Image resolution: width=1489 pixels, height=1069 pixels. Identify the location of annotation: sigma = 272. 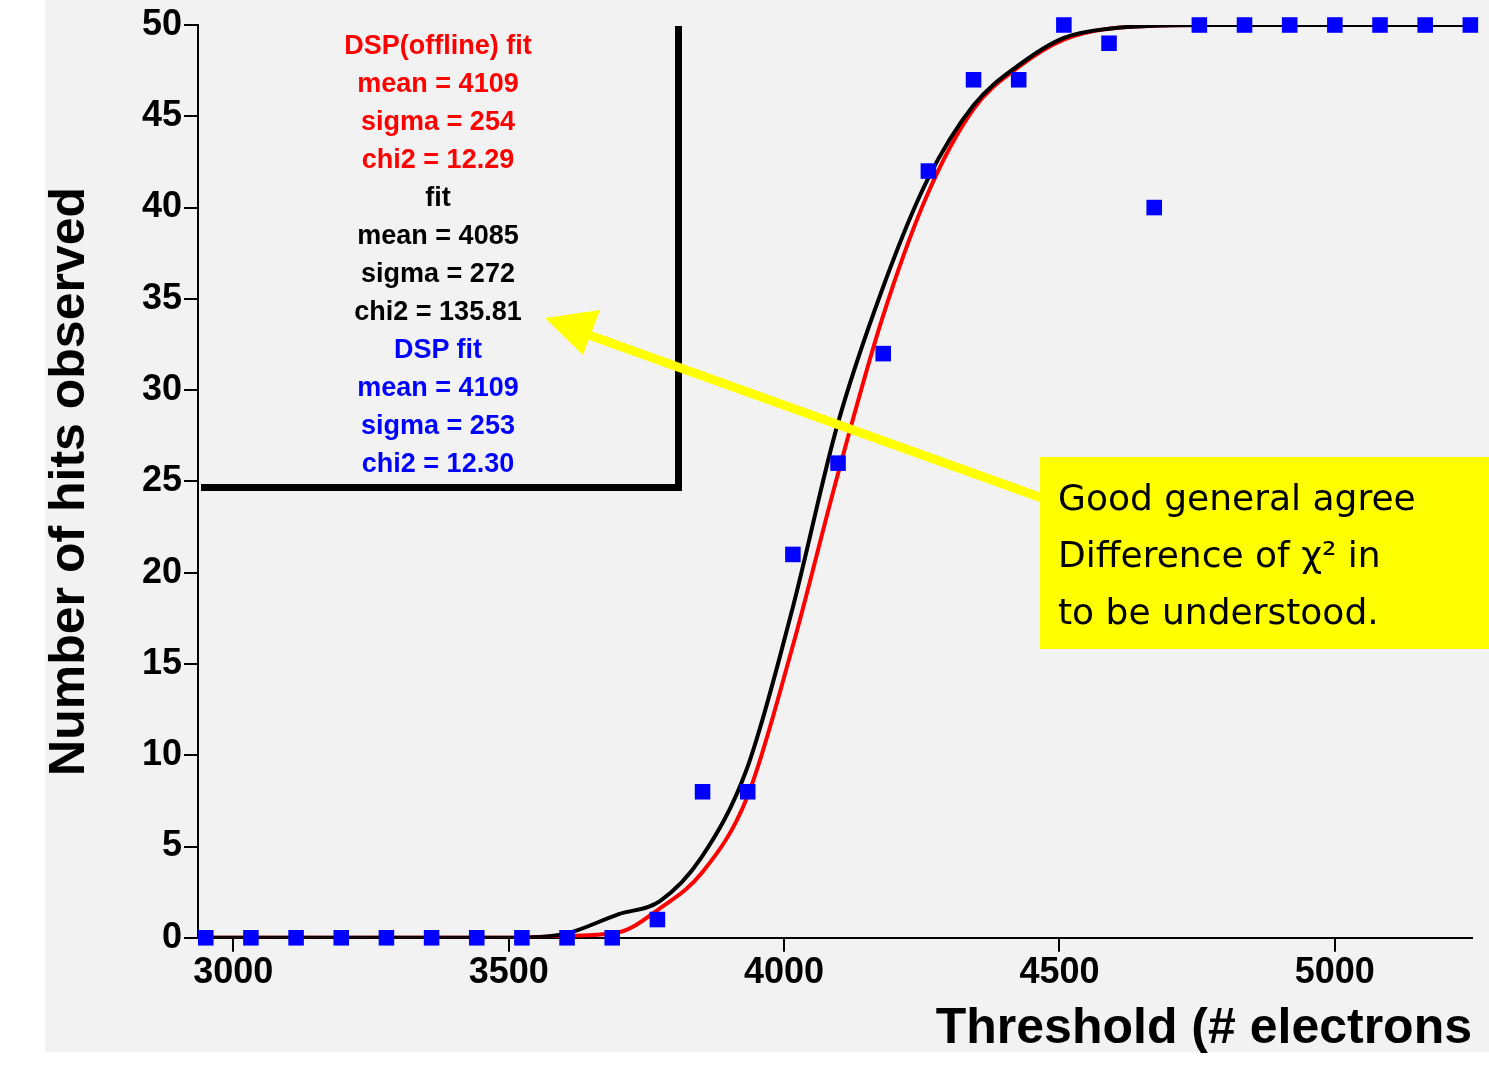
(438, 273).